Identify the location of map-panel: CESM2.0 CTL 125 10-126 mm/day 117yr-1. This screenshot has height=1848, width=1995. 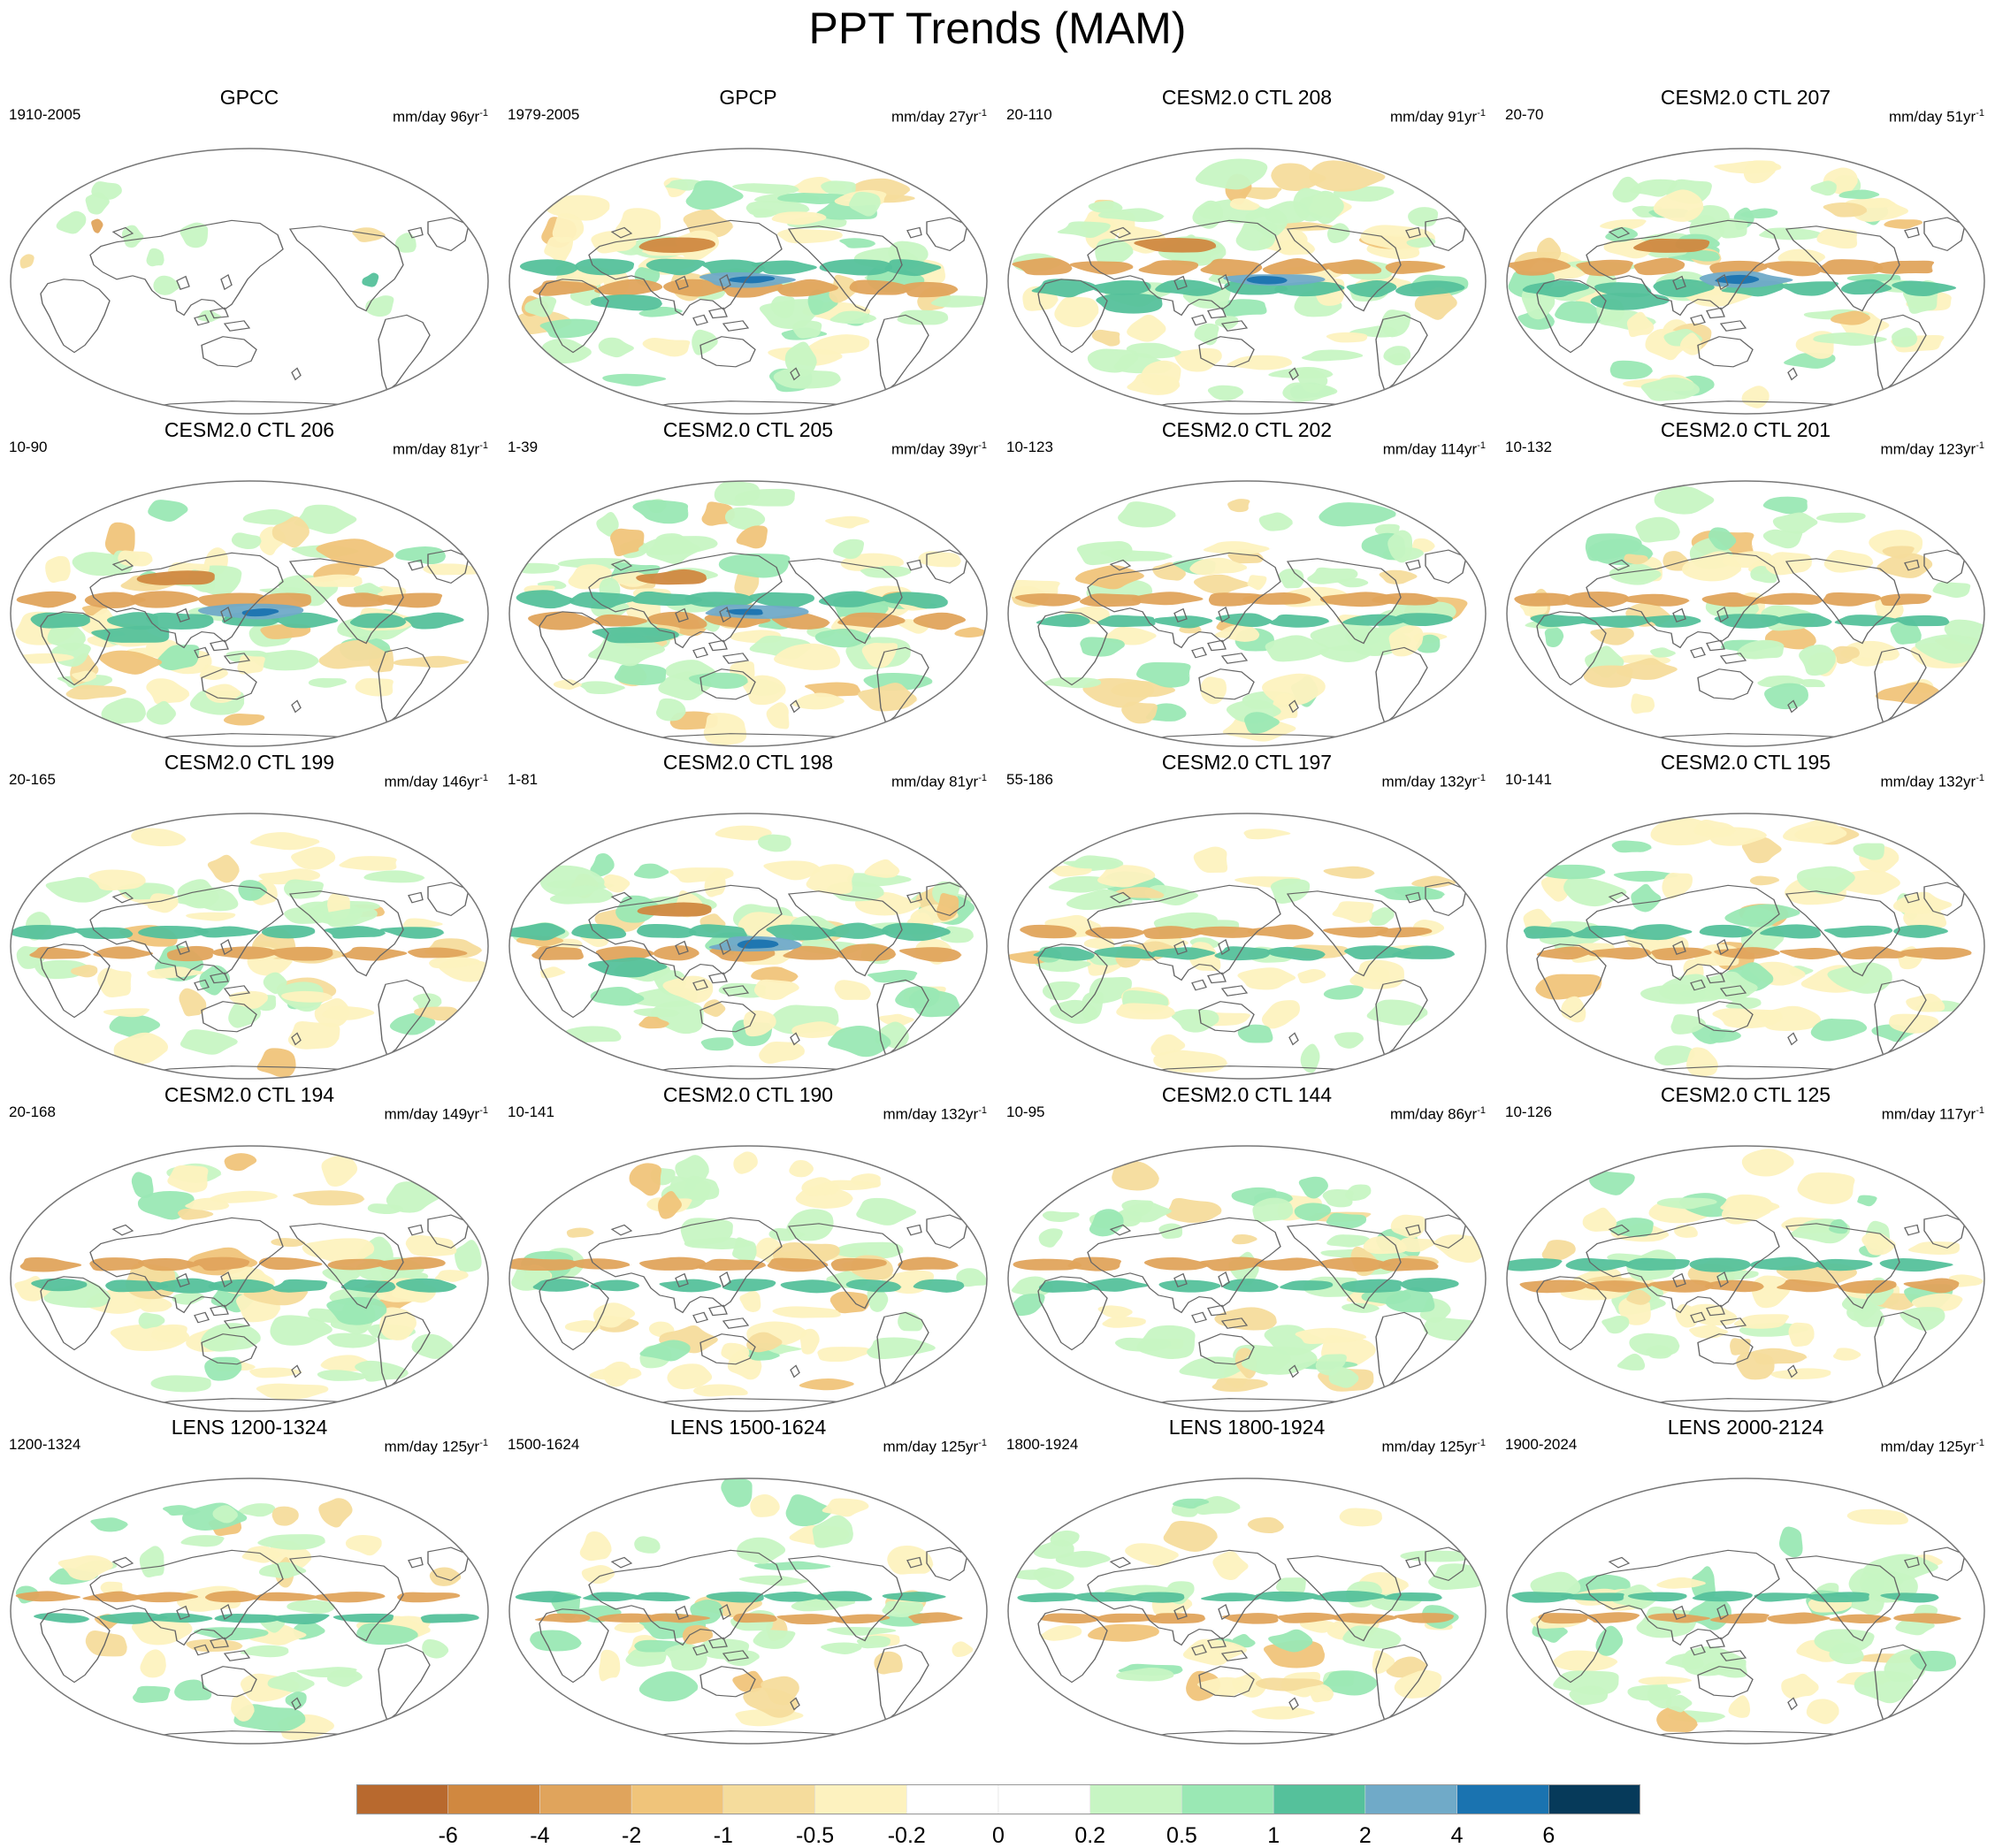
(1745, 1248).